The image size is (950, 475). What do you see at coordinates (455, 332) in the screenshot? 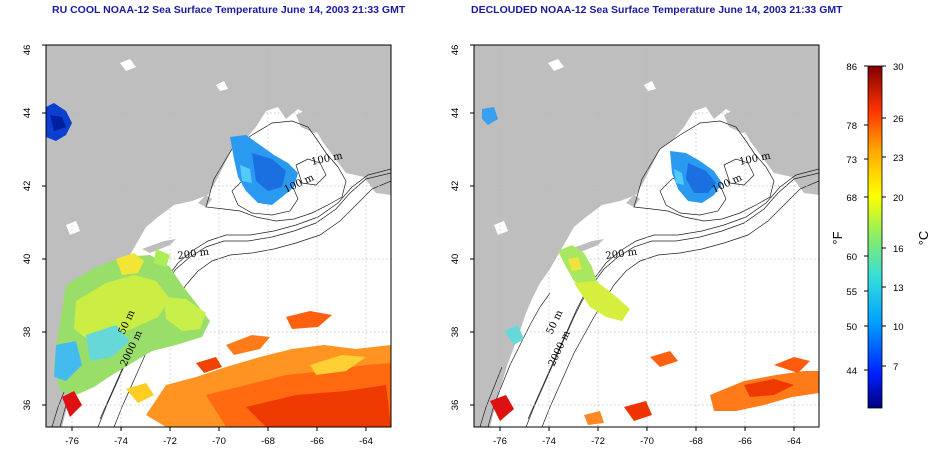
I see `right-y-tick: 38` at bounding box center [455, 332].